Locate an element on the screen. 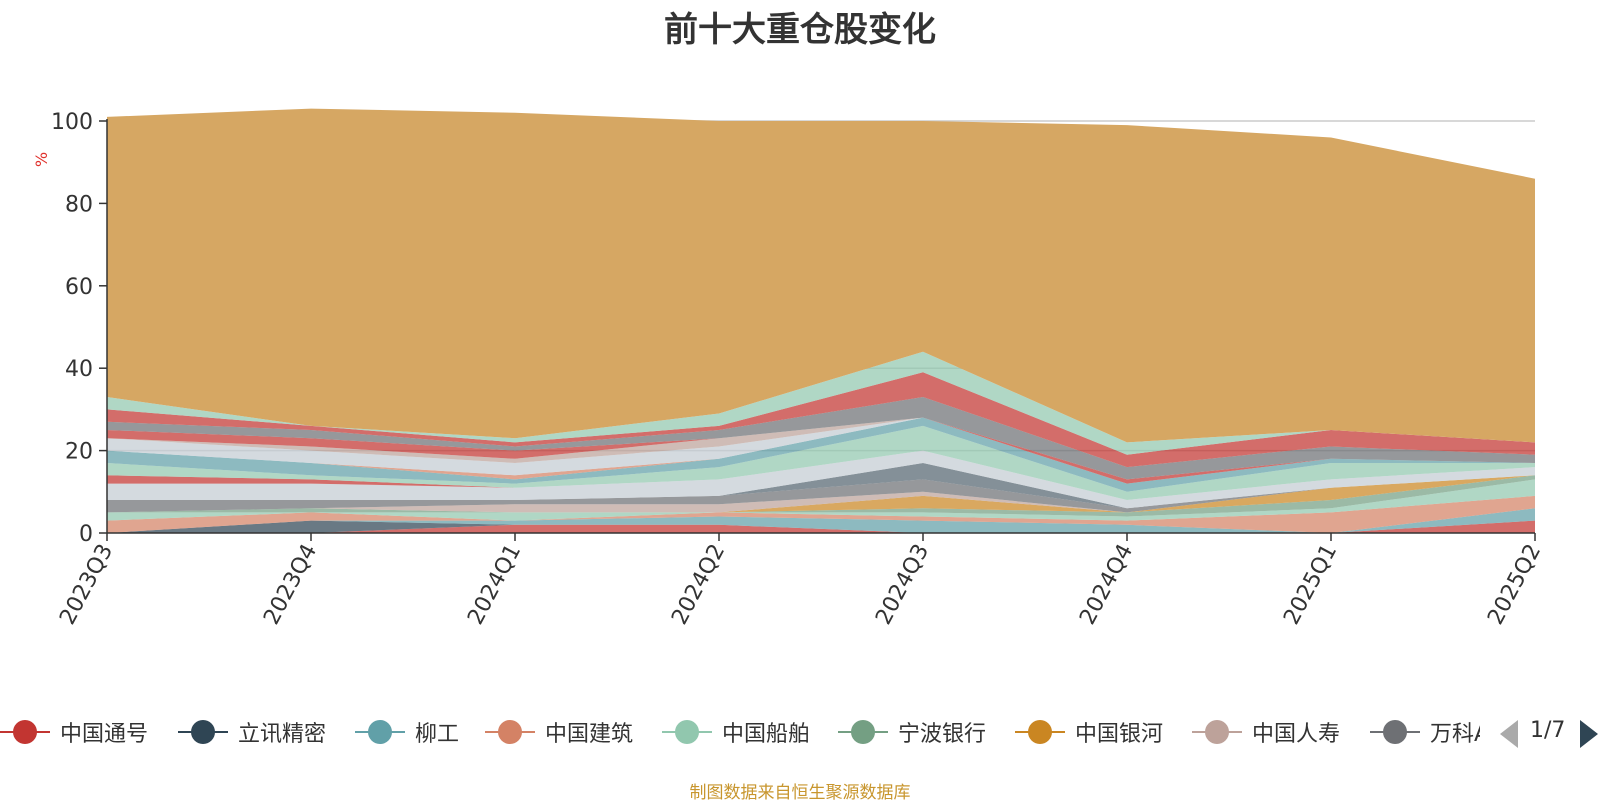 This screenshot has height=803, width=1600. legend-item: 中国船舶 is located at coordinates (736, 732).